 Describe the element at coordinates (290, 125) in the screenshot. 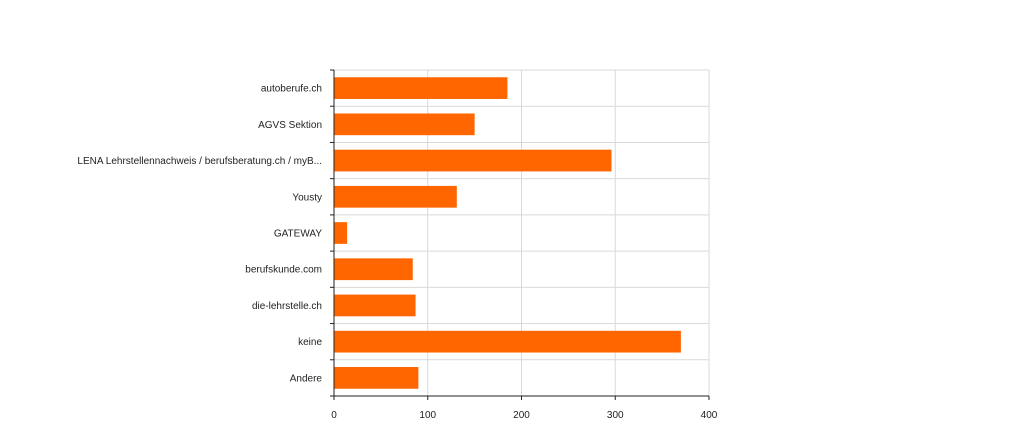

I see `category-label: AGVS Sektion` at that location.